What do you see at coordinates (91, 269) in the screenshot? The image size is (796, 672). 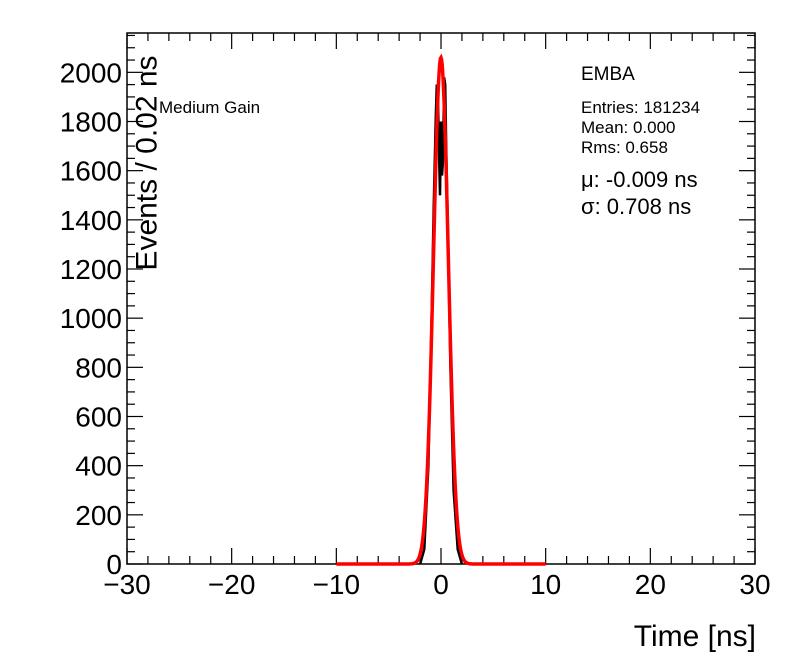 I see `y-tick-label: 1200` at bounding box center [91, 269].